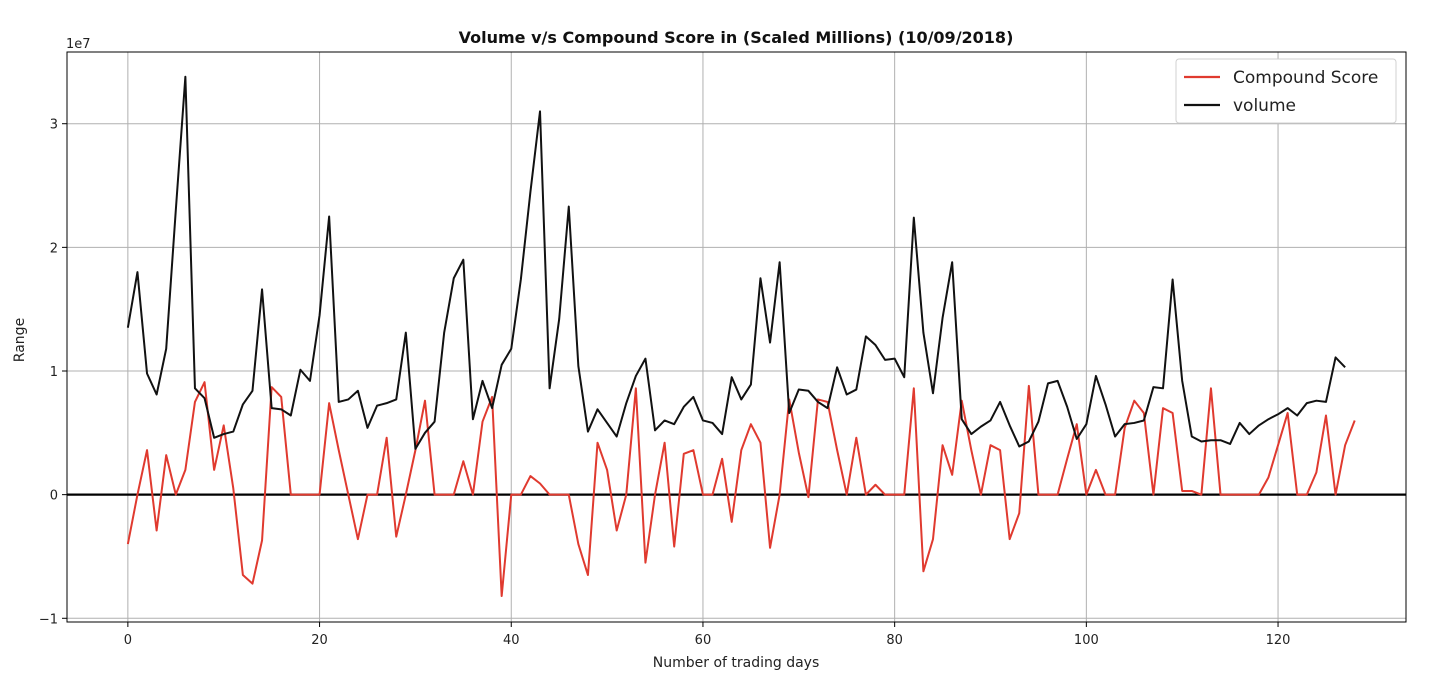  I want to click on x-tick-label: 0, so click(128, 640).